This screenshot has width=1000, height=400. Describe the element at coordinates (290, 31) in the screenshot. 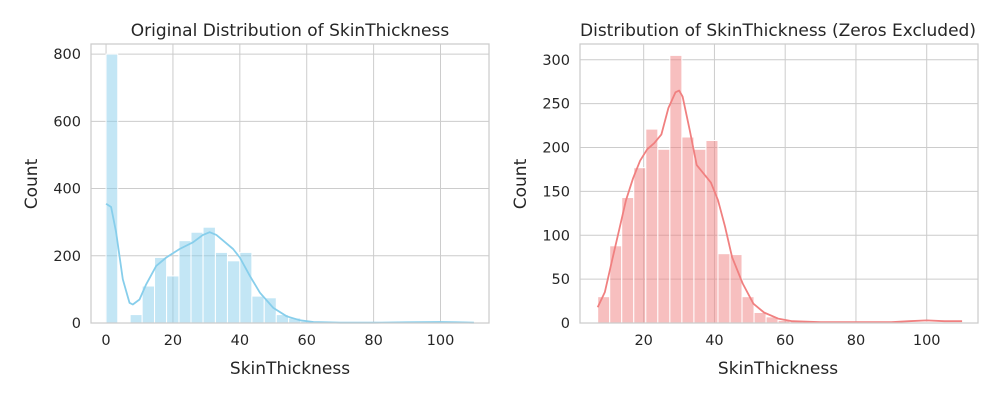

I see `chart-title: Original Distribution of SkinThickness` at that location.